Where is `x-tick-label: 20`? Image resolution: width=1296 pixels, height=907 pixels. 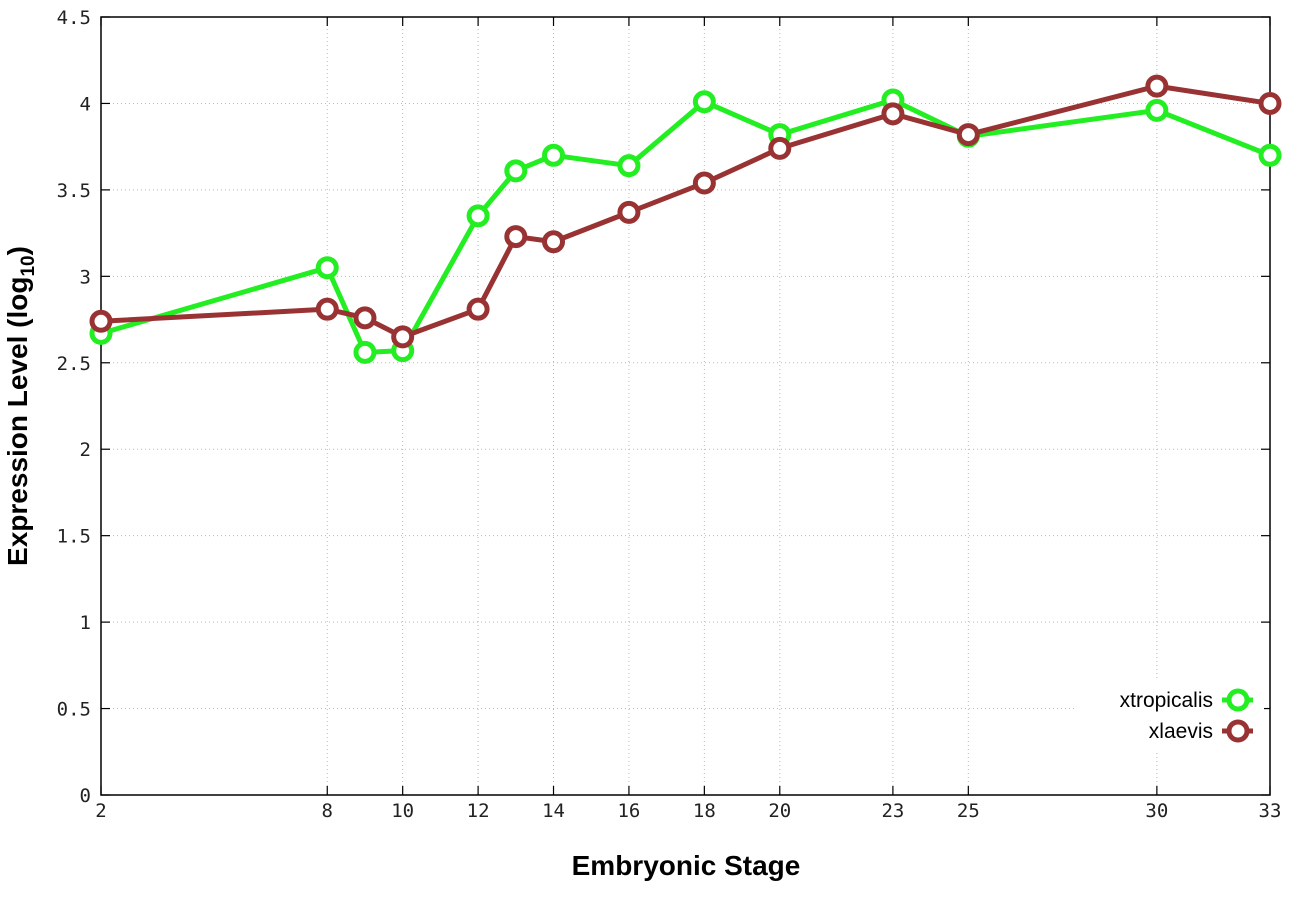 x-tick-label: 20 is located at coordinates (779, 811).